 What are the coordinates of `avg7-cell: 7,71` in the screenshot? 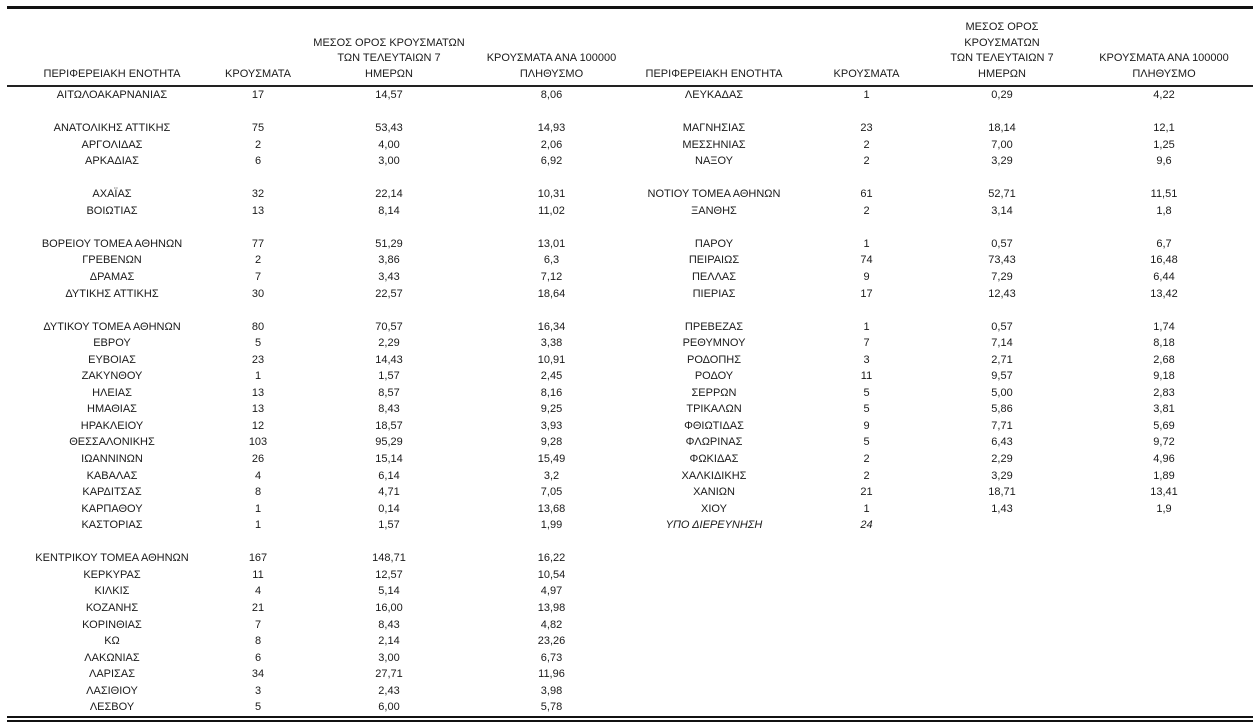 It's located at (1002, 425).